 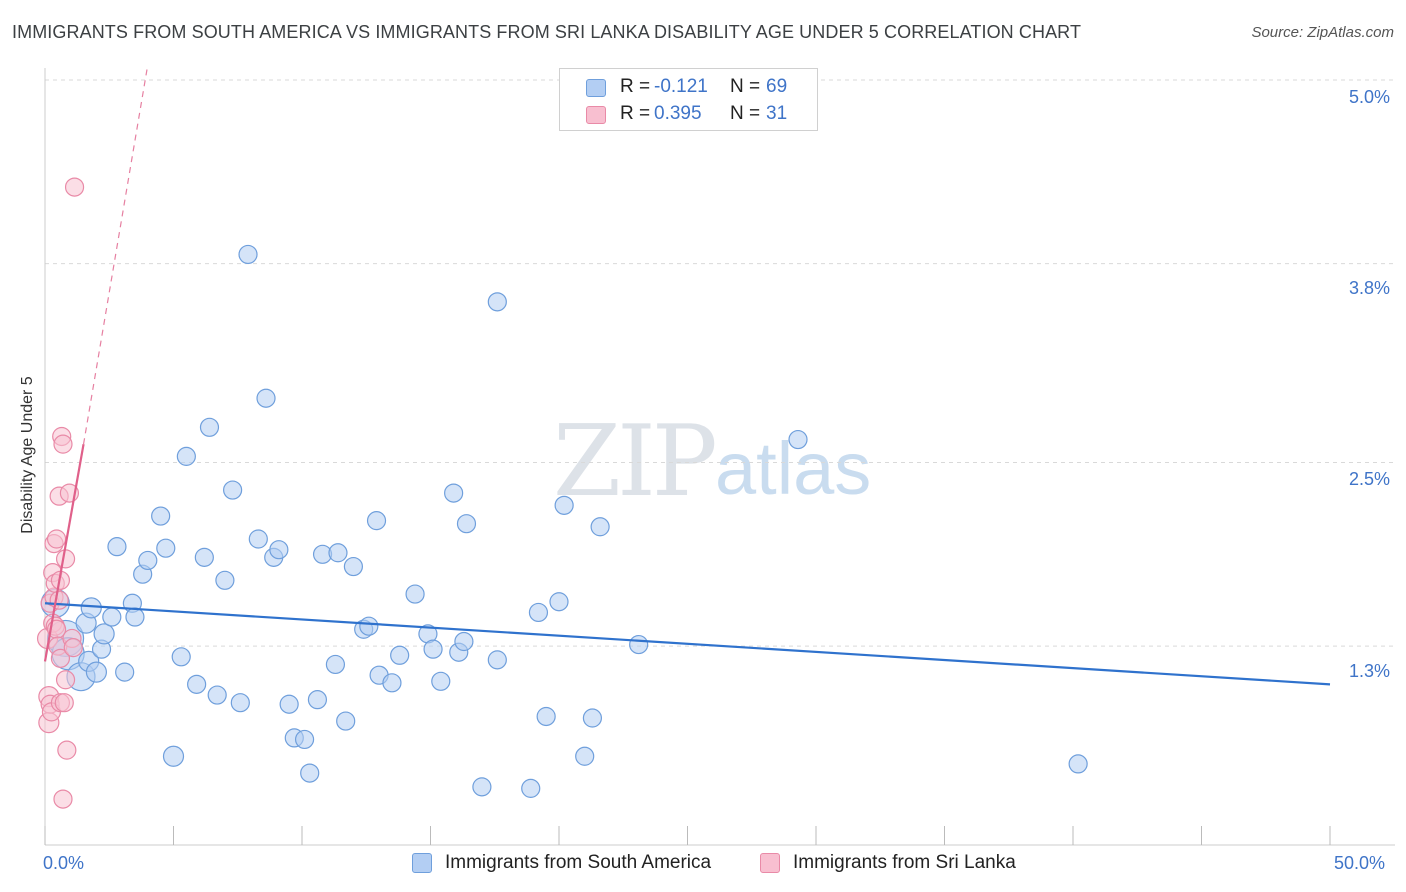 I want to click on y-tick-label: 3.8%, so click(x=1370, y=288).